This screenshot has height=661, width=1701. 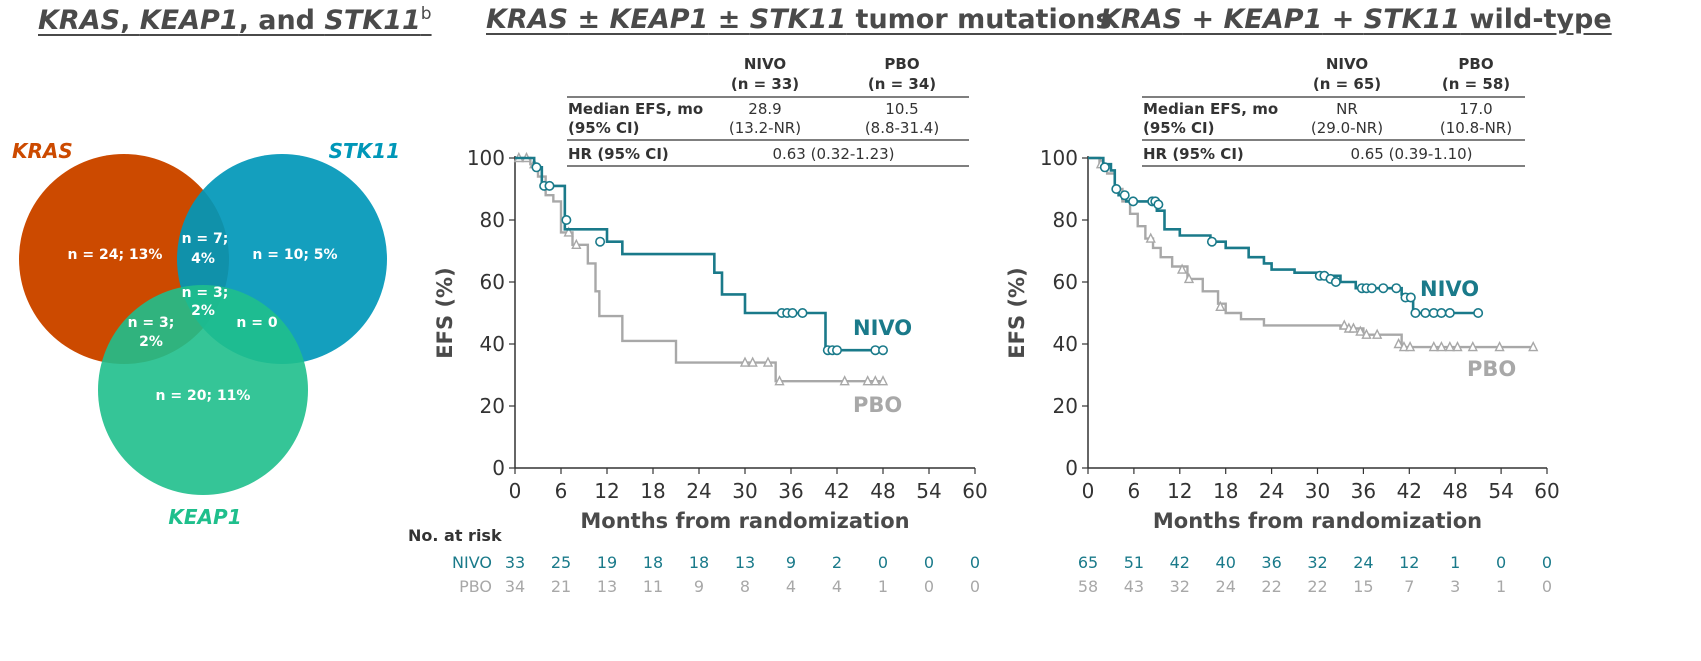 I want to click on risk-count-nivo: 40, so click(x=1226, y=562).